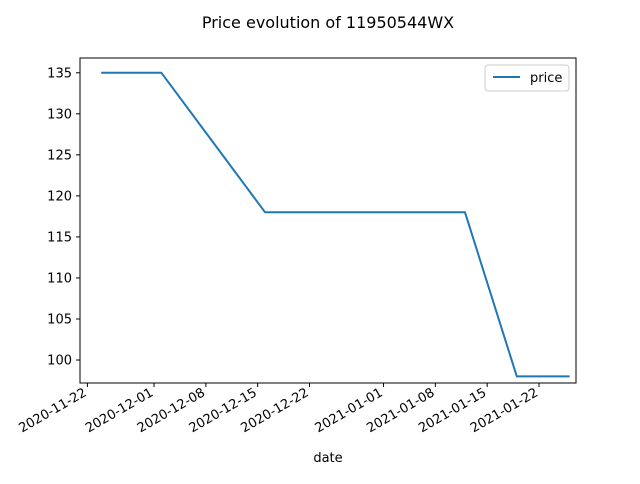  What do you see at coordinates (546, 78) in the screenshot?
I see `legend-label: price` at bounding box center [546, 78].